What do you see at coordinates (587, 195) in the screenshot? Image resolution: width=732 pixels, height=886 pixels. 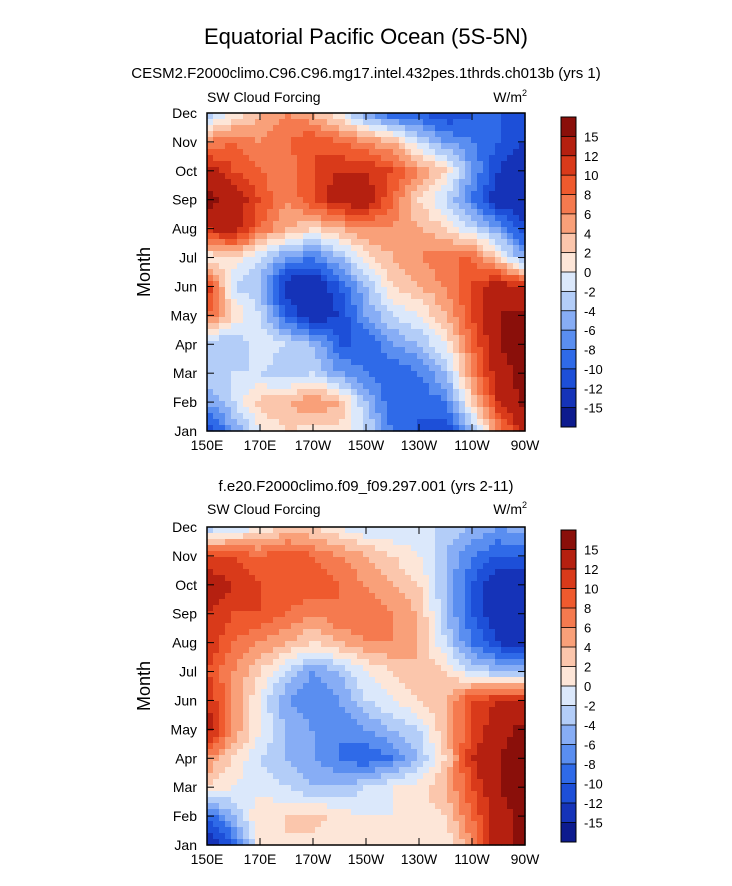 I see `colorbar-label: 8` at bounding box center [587, 195].